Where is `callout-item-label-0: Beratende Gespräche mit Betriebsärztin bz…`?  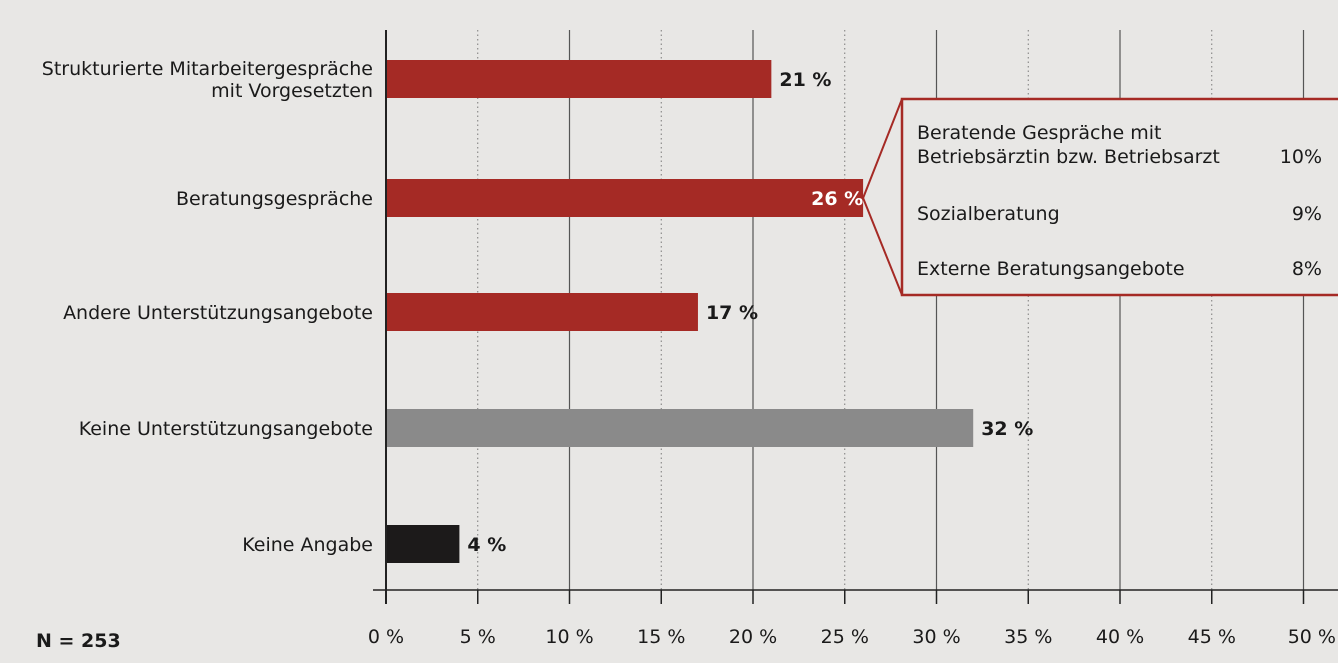
callout-item-label-0: Beratende Gespräche mit Betriebsärztin bz… is located at coordinates (1068, 145).